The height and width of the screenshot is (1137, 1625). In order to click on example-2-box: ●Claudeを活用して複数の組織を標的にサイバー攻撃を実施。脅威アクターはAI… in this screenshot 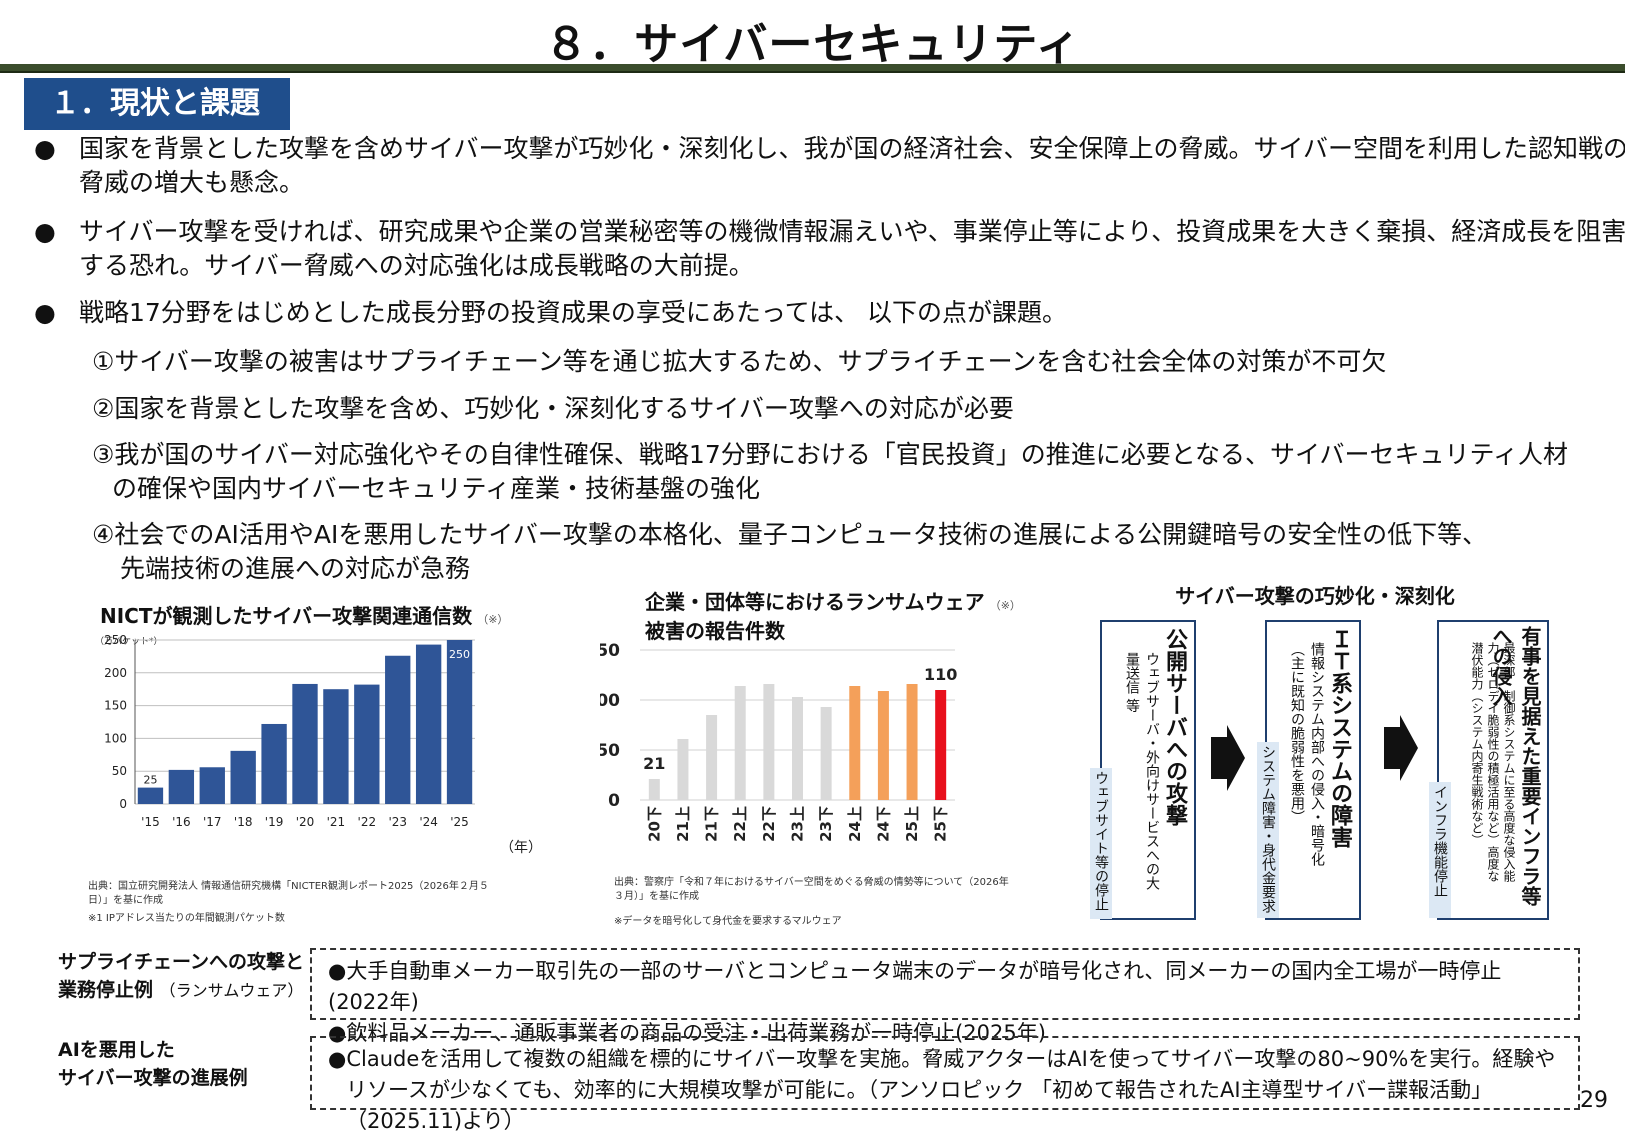, I will do `click(945, 1084)`.